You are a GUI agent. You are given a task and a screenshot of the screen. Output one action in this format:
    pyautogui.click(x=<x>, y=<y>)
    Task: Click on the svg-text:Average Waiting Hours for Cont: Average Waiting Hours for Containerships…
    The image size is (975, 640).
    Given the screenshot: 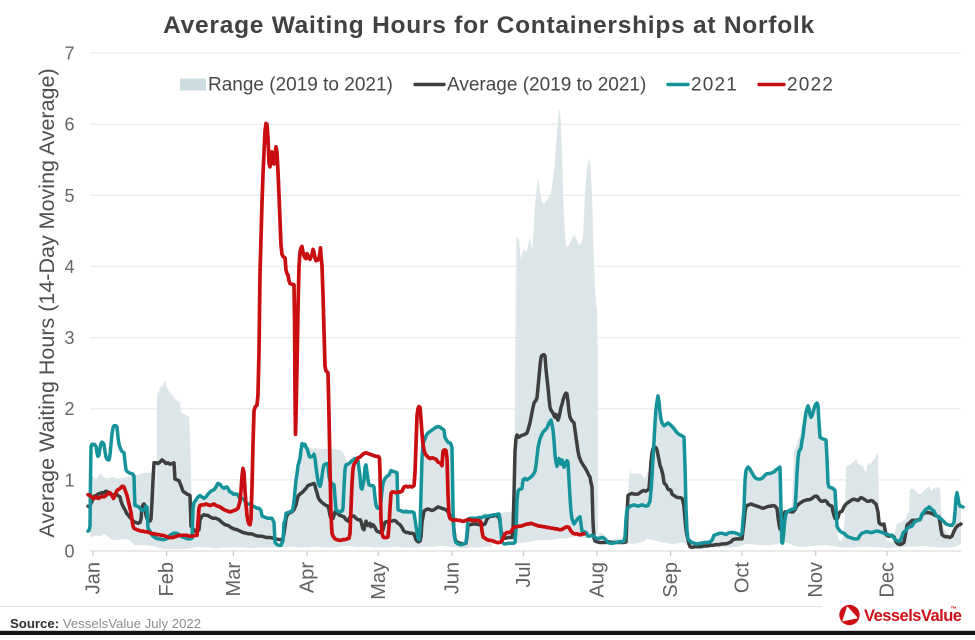 What is the action you would take?
    pyautogui.click(x=489, y=25)
    